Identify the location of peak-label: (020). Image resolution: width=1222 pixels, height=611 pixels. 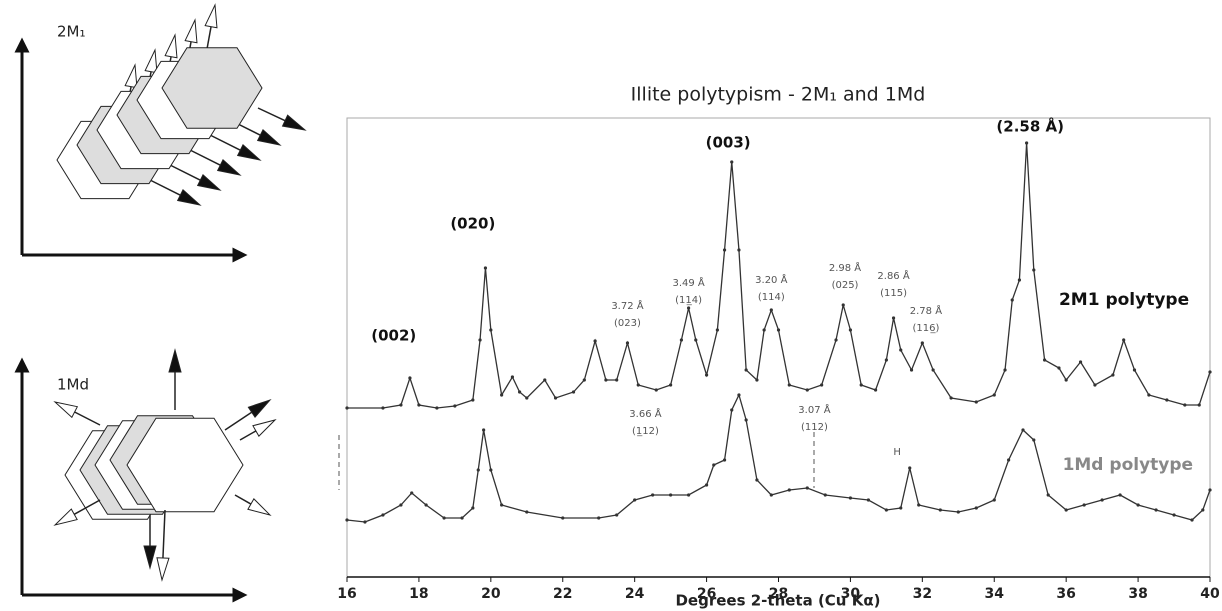
(472, 224).